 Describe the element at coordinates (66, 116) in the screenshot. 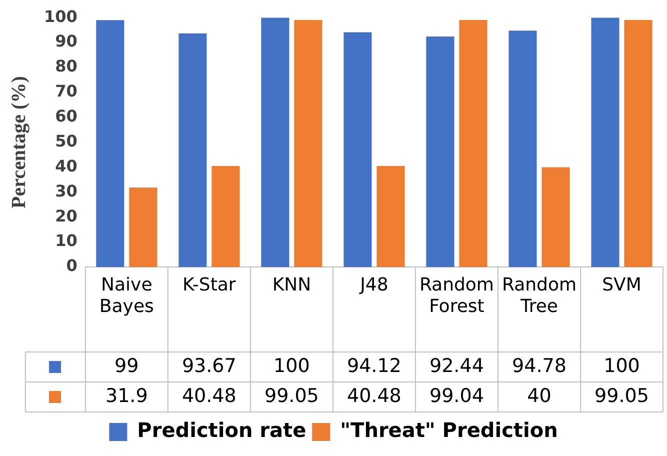

I see `y-tick-label: 60` at that location.